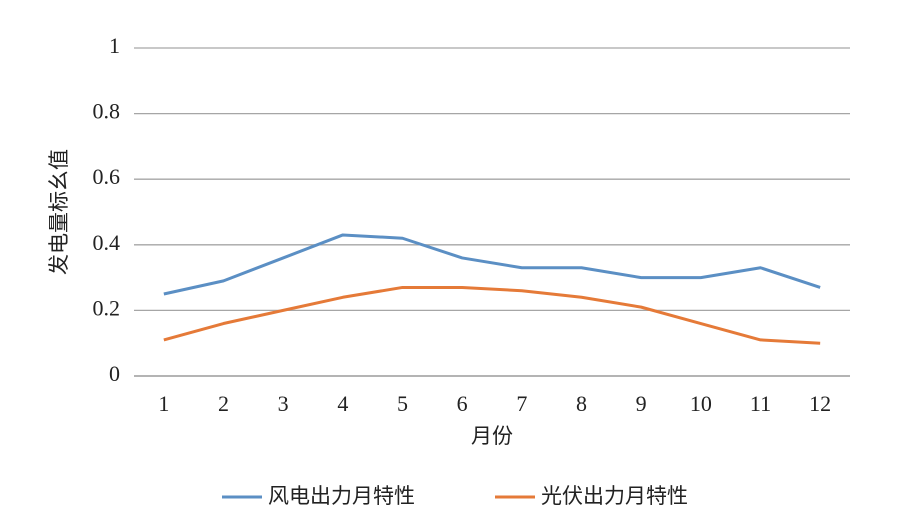 This screenshot has width=912, height=528. I want to click on x-tick-label: 7, so click(521, 403).